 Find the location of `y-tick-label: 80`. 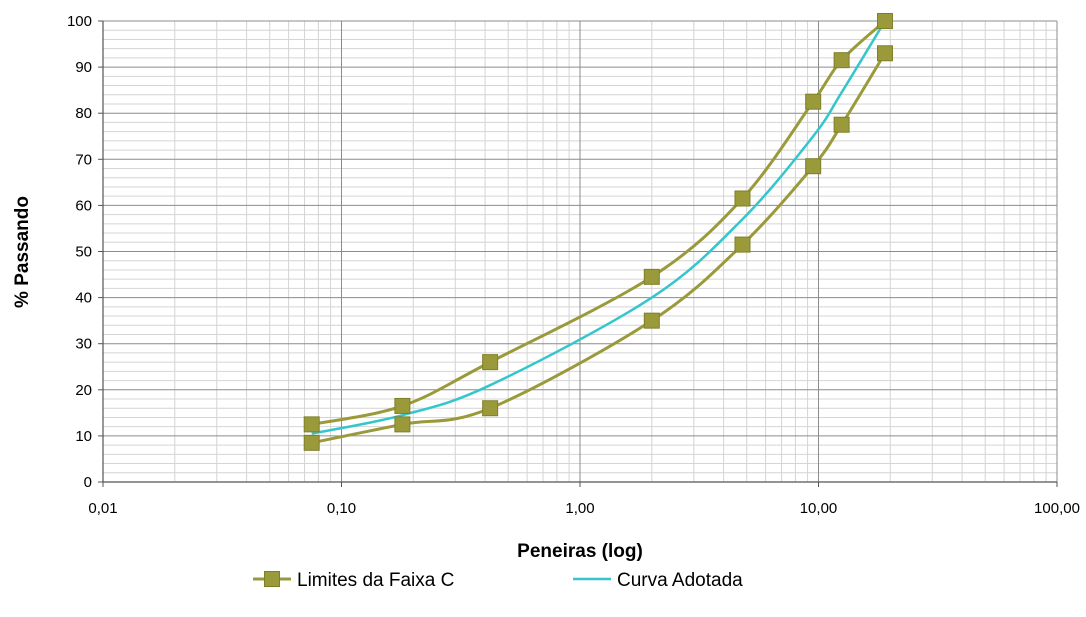

y-tick-label: 80 is located at coordinates (83, 113).